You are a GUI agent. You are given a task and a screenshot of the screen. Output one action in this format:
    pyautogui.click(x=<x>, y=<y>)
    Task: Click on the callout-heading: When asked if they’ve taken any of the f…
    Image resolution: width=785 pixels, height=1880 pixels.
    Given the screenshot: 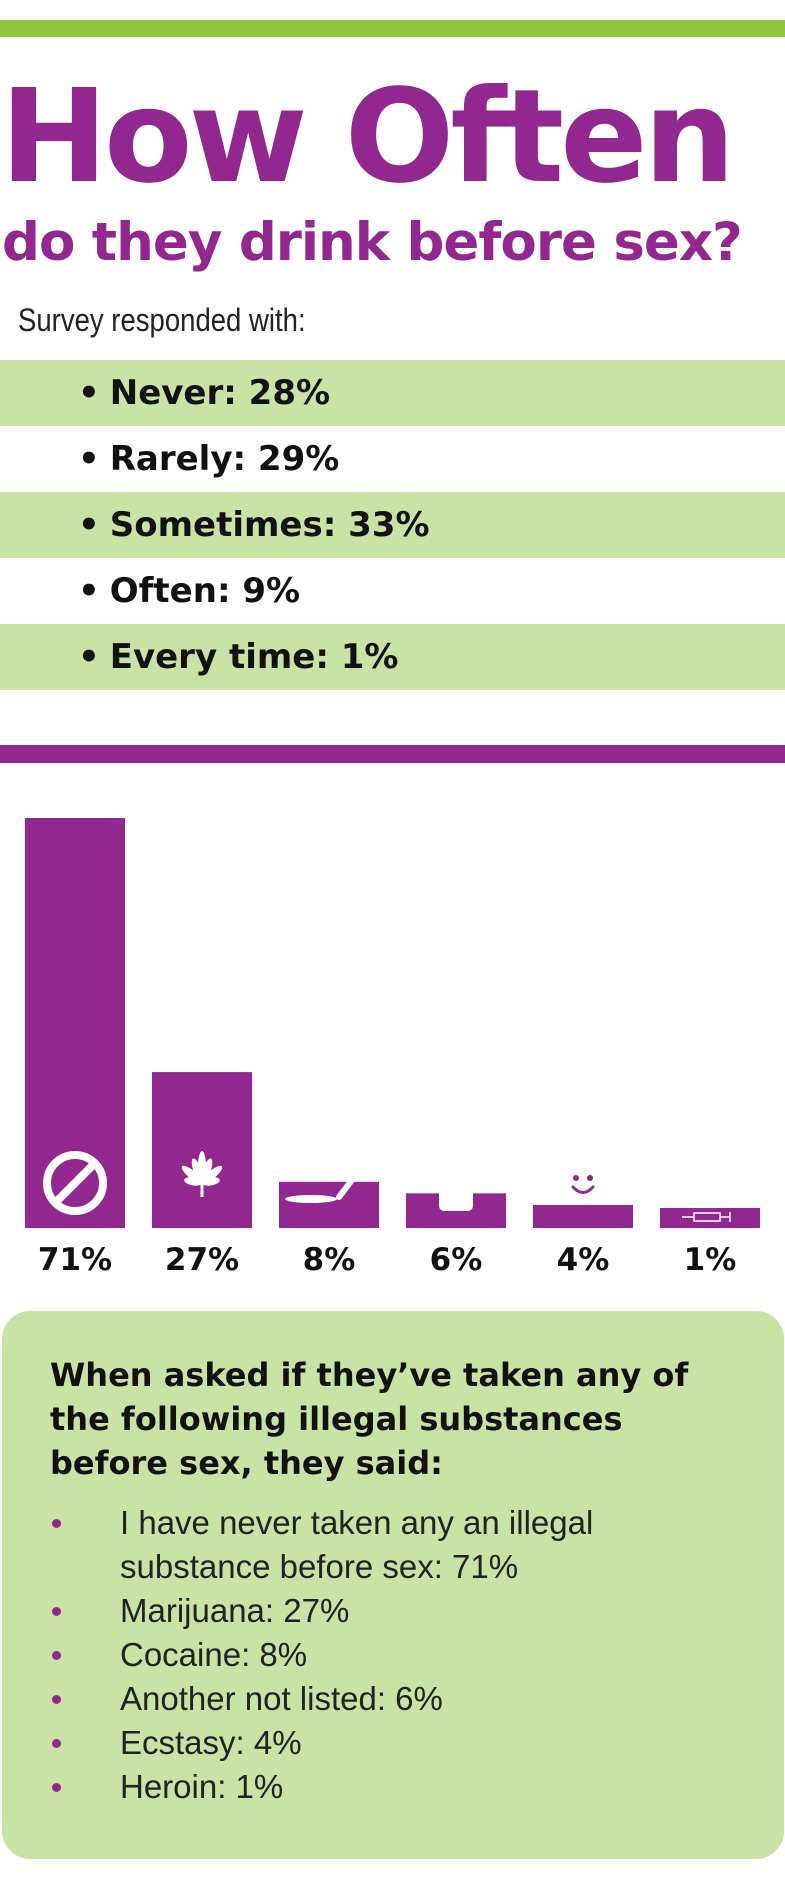 What is the action you would take?
    pyautogui.click(x=369, y=1419)
    